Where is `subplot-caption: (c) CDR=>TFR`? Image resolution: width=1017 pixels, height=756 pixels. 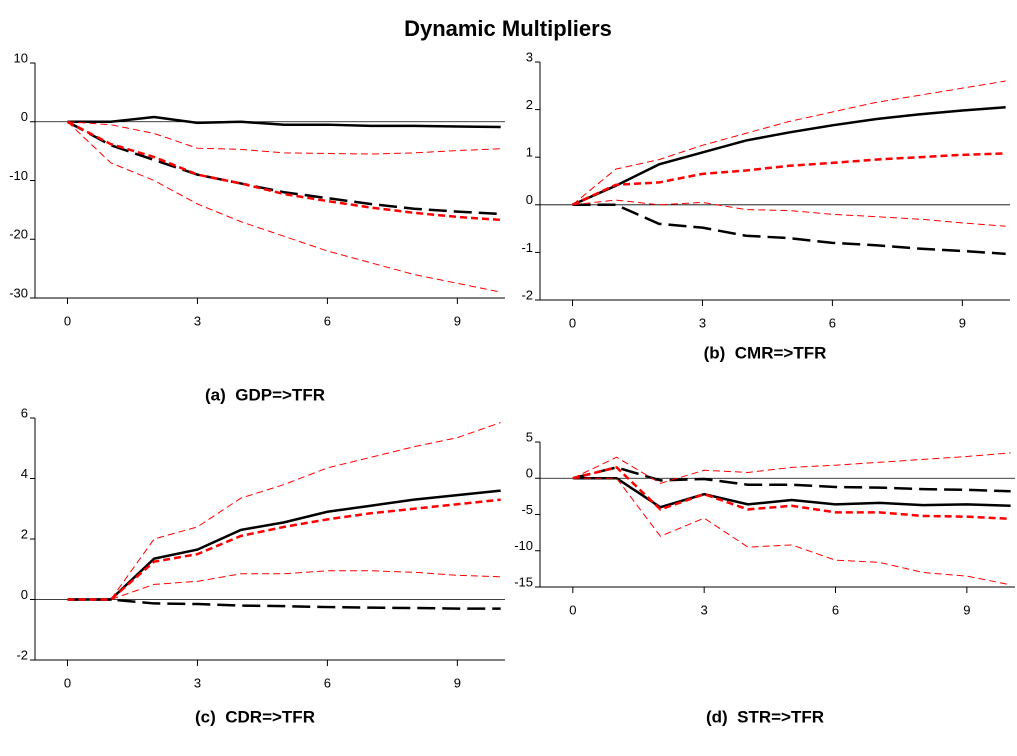
subplot-caption: (c) CDR=>TFR is located at coordinates (255, 716).